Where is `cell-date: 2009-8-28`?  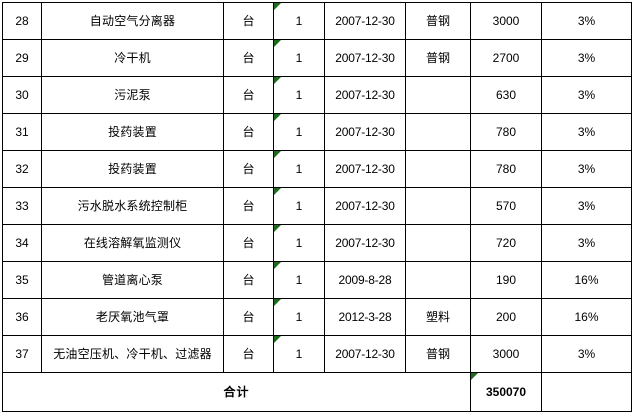
cell-date: 2009-8-28 is located at coordinates (365, 280).